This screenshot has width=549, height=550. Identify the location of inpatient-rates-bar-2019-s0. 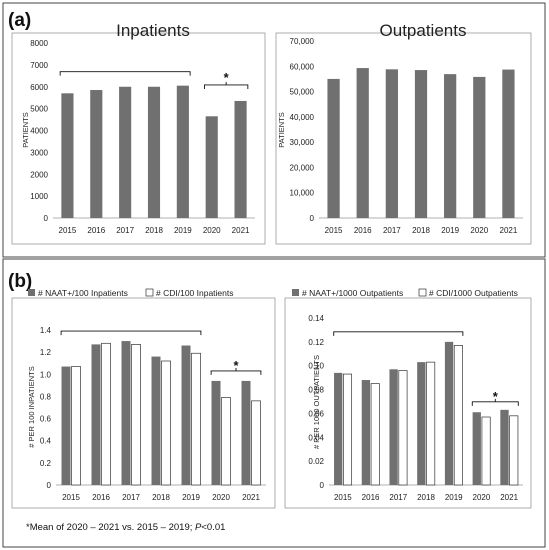
(186, 415).